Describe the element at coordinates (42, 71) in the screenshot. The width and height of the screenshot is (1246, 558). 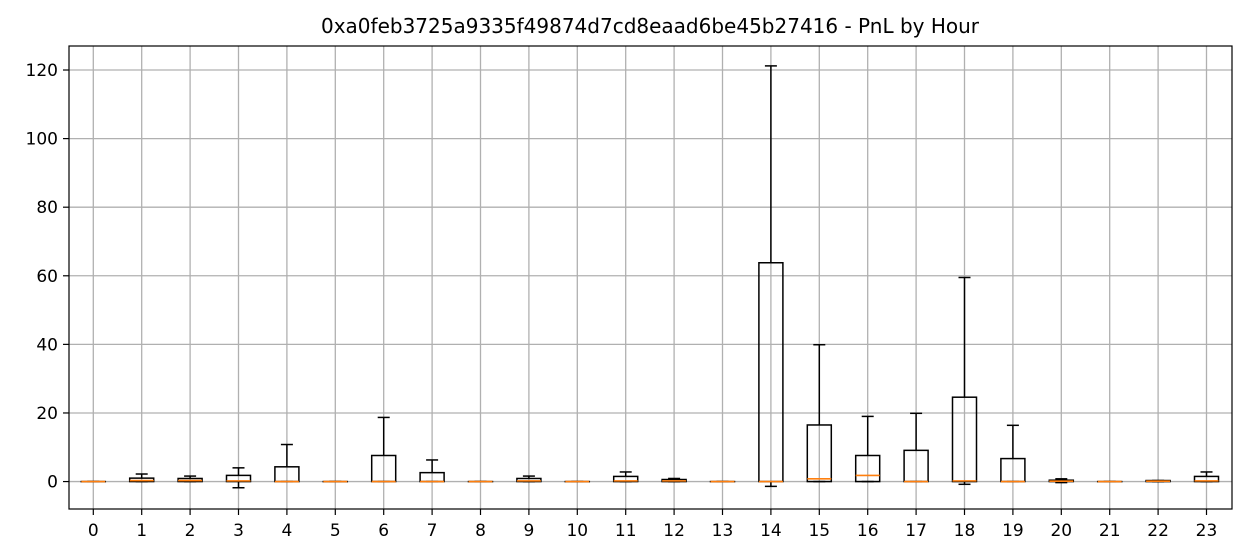
I see `y-tick-label: 120` at that location.